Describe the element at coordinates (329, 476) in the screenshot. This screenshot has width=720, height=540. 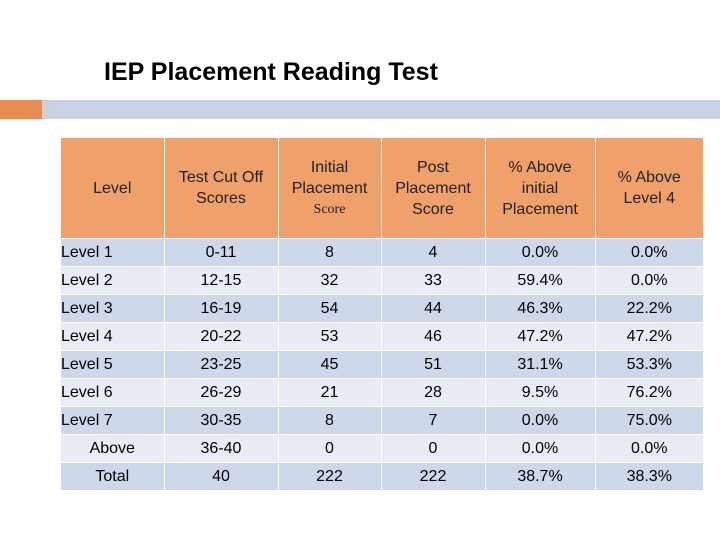
I see `cell-initial-placement: 222` at that location.